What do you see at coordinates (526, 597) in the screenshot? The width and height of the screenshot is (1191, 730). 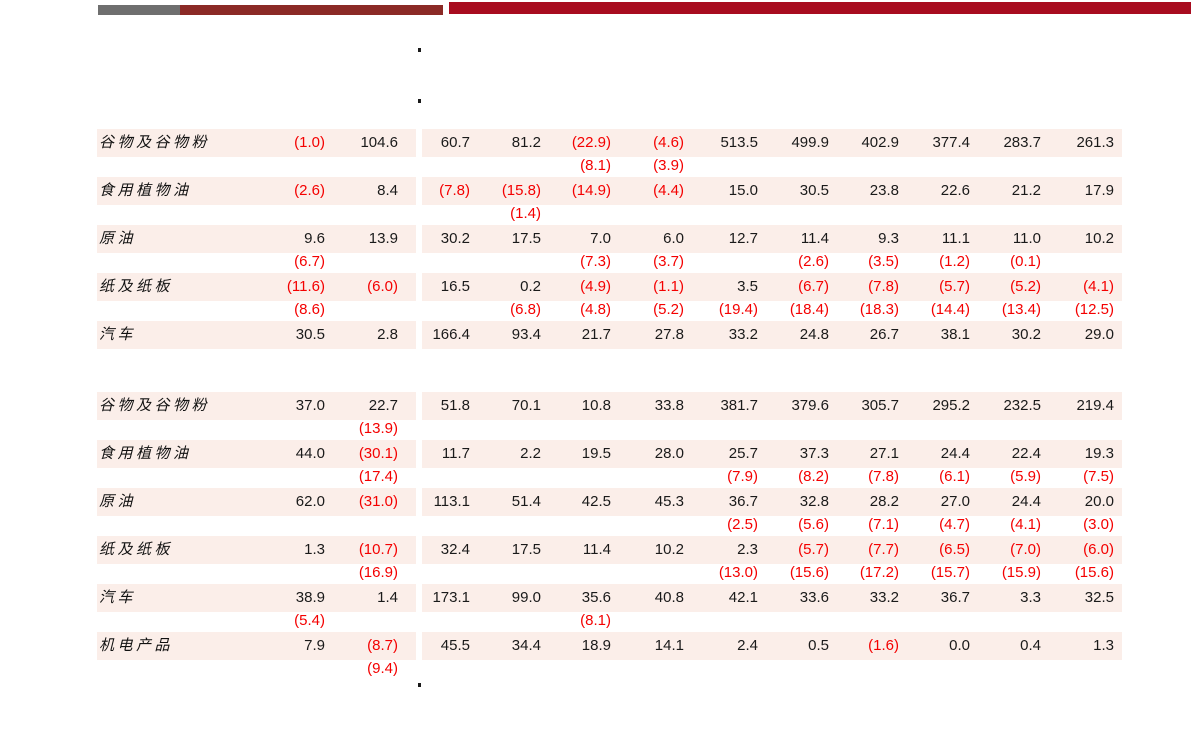 I see `value-cell: 99.0` at bounding box center [526, 597].